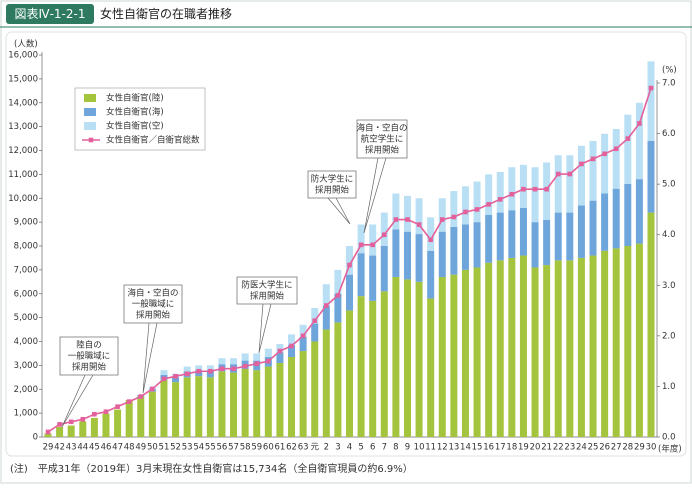 The image size is (692, 488). I want to click on y-tick-label: 4,000, so click(26, 342).